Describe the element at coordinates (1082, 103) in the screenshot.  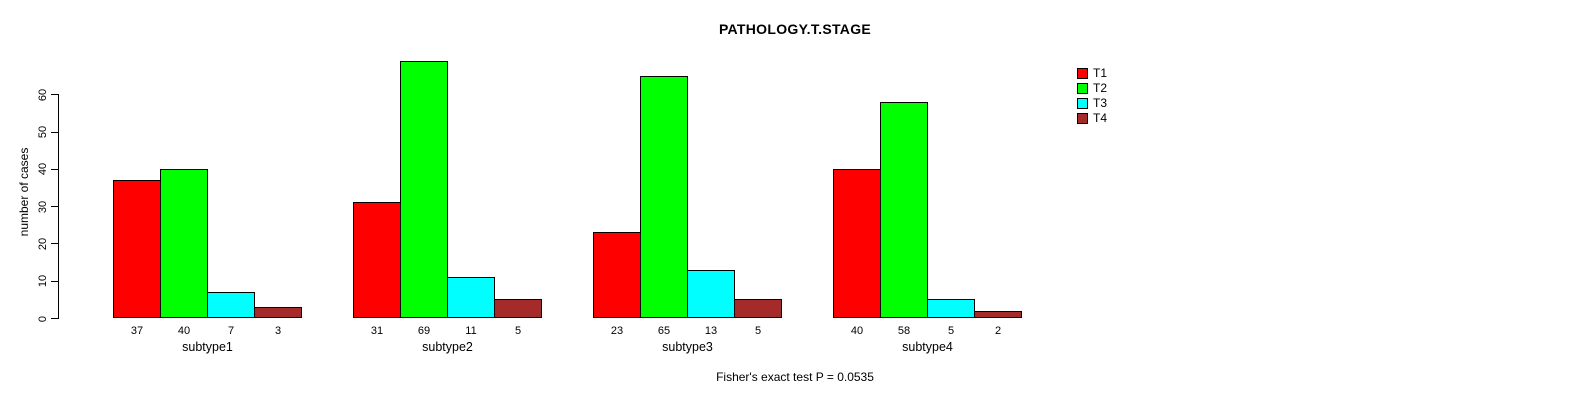
I see `legend-swatch-T3` at that location.